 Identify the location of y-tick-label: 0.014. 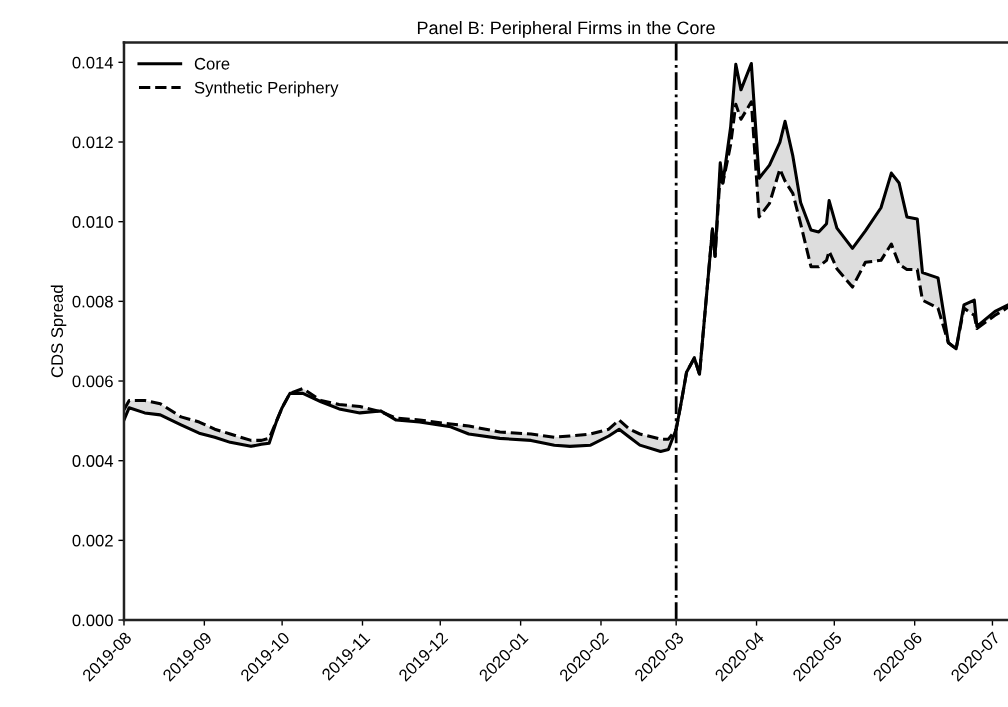
(93, 62).